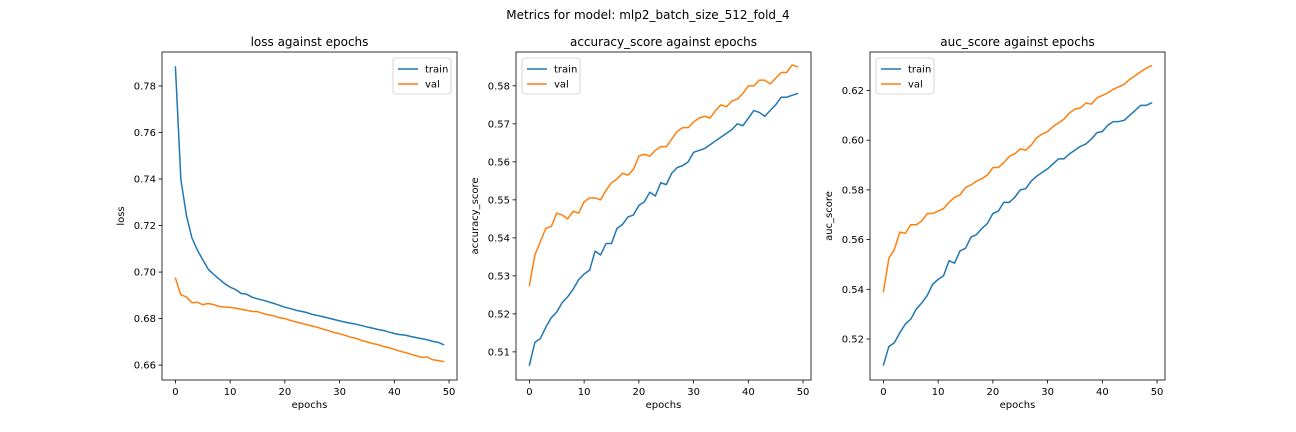  What do you see at coordinates (145, 133) in the screenshot?
I see `loss-ytick-label-5: 0.76` at bounding box center [145, 133].